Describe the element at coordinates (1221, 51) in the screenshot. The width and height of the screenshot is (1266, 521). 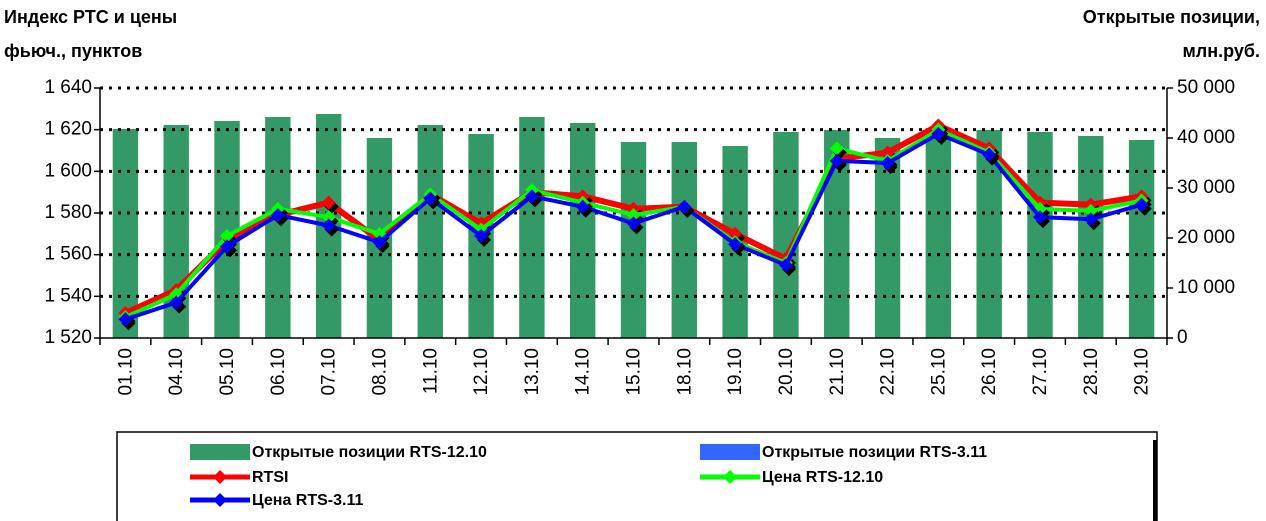
I see `y2-axis-title: млн.руб.` at that location.